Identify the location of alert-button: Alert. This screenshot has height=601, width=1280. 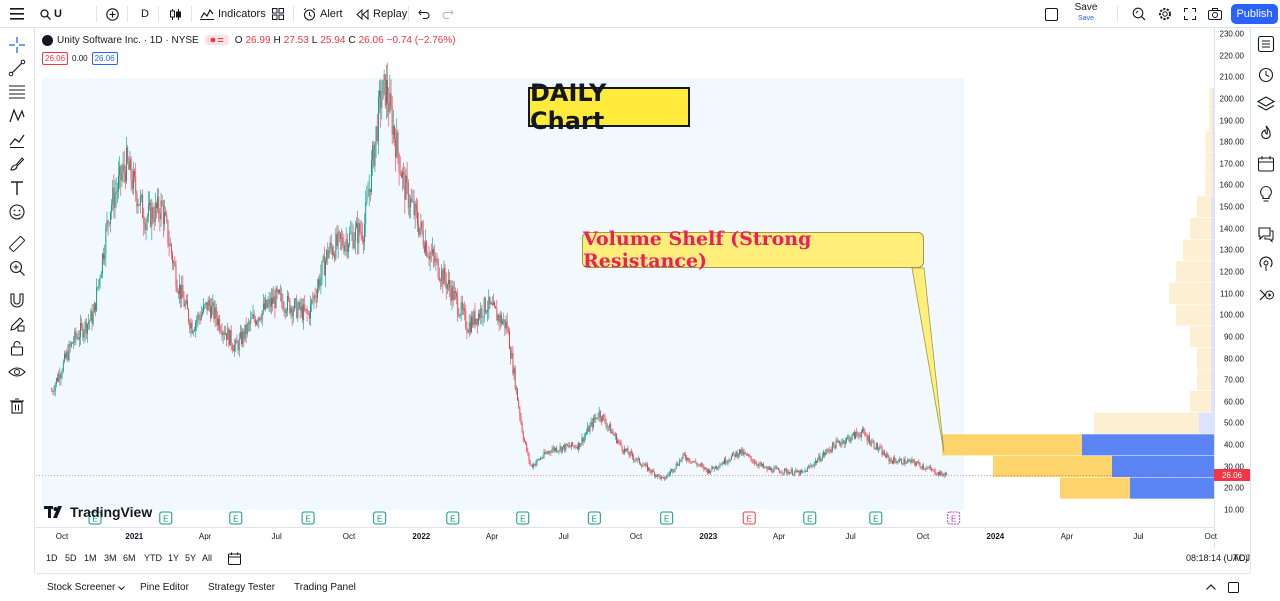
(323, 14).